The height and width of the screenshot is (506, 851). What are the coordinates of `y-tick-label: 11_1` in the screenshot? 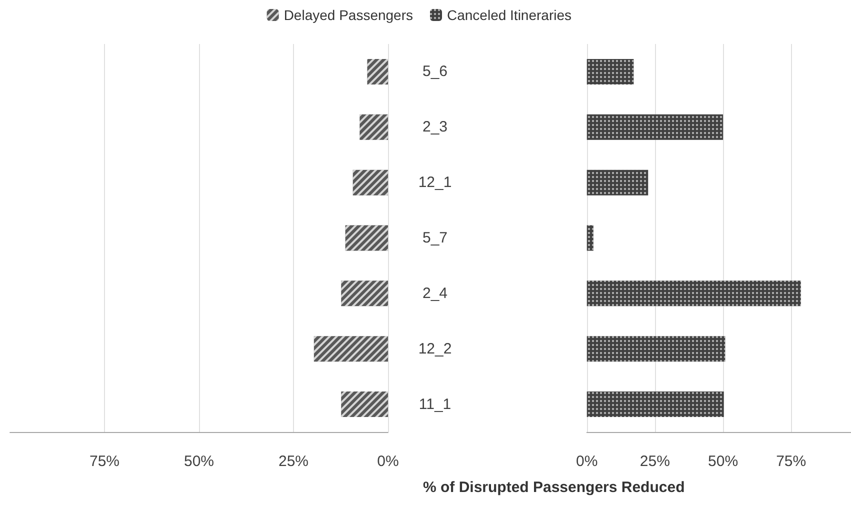 It's located at (435, 404).